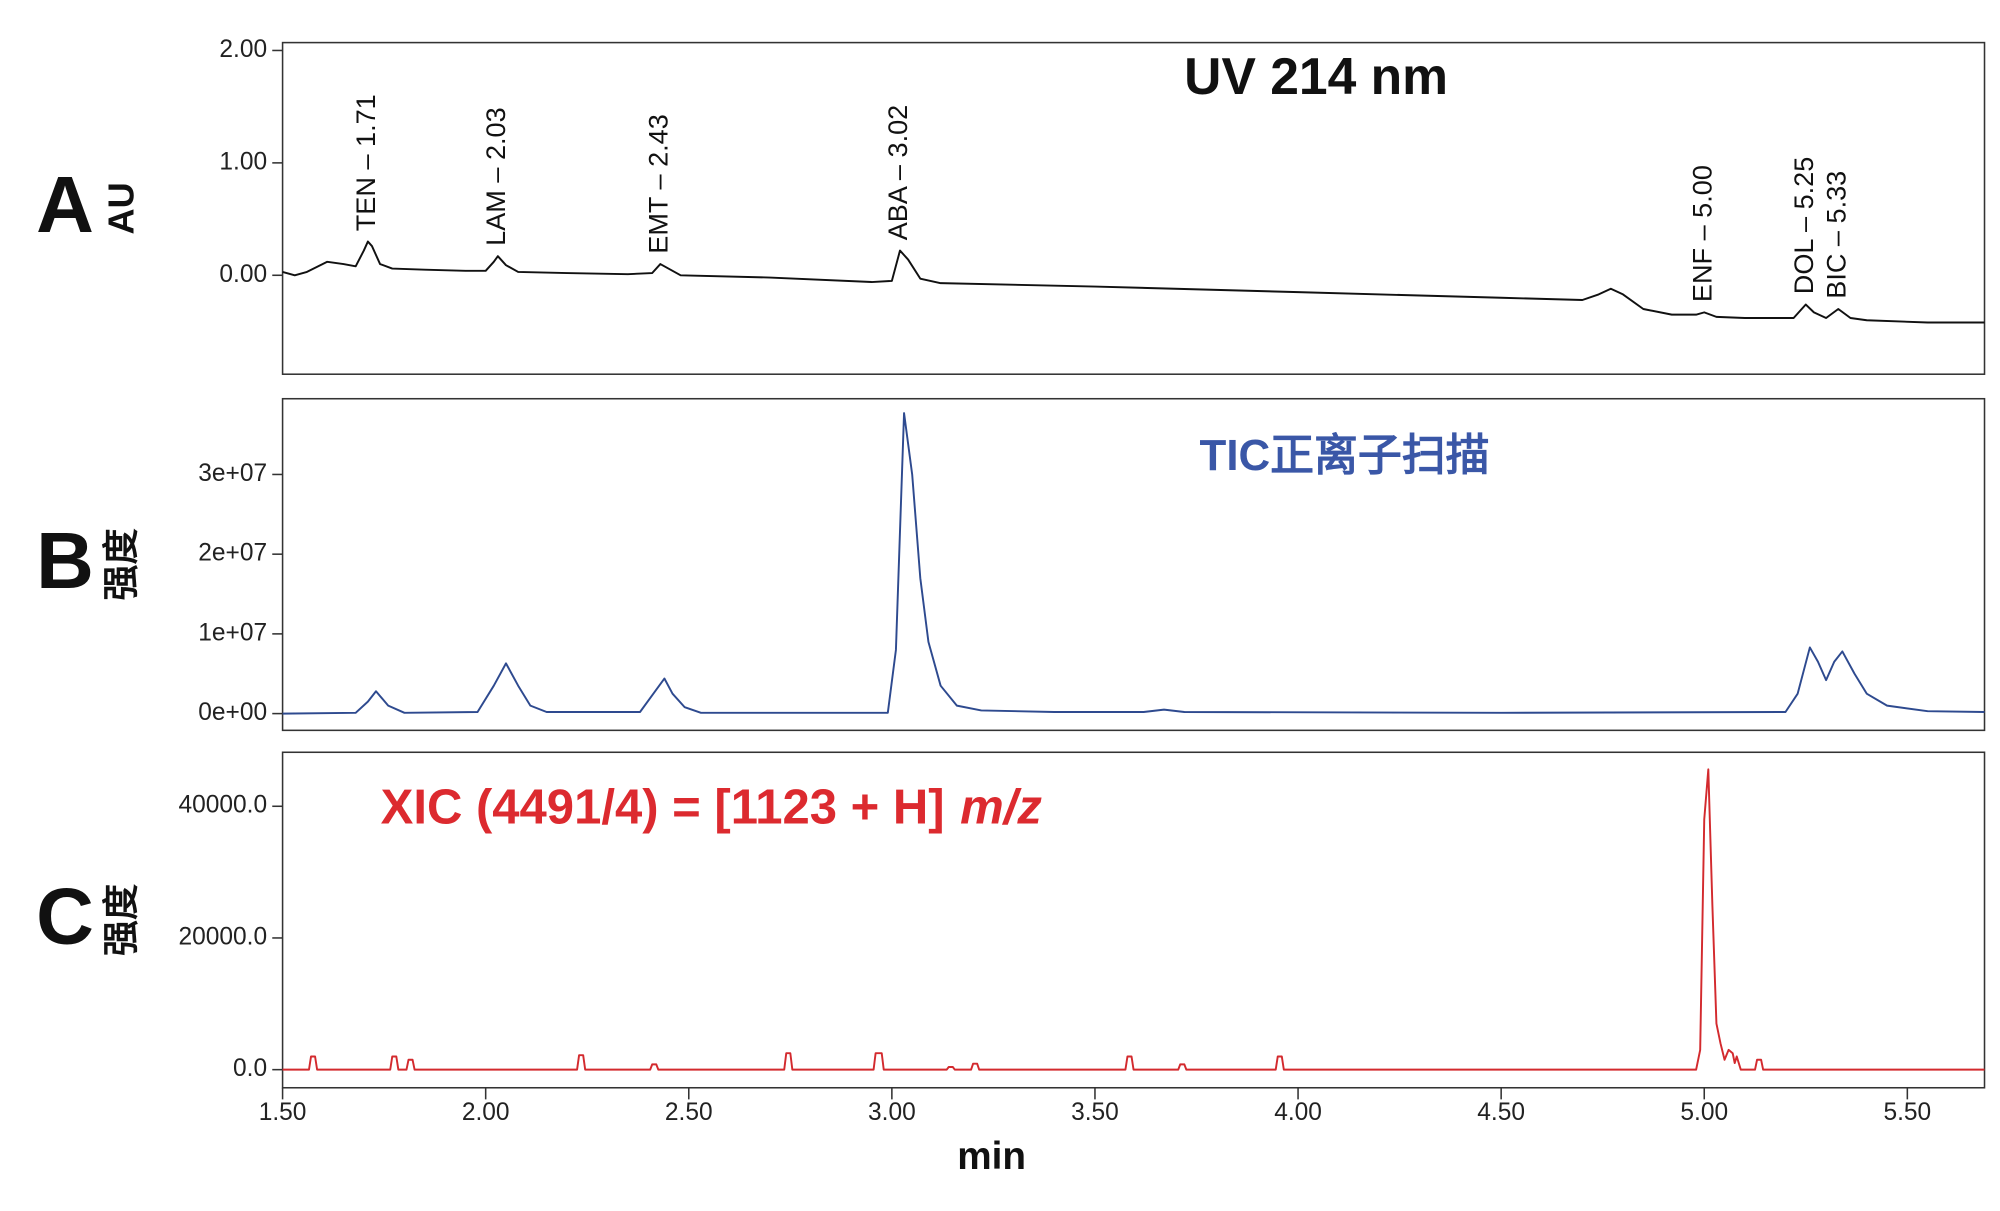 The width and height of the screenshot is (2000, 1211). Describe the element at coordinates (232, 712) in the screenshot. I see `y-tick-label: 0e+00` at that location.